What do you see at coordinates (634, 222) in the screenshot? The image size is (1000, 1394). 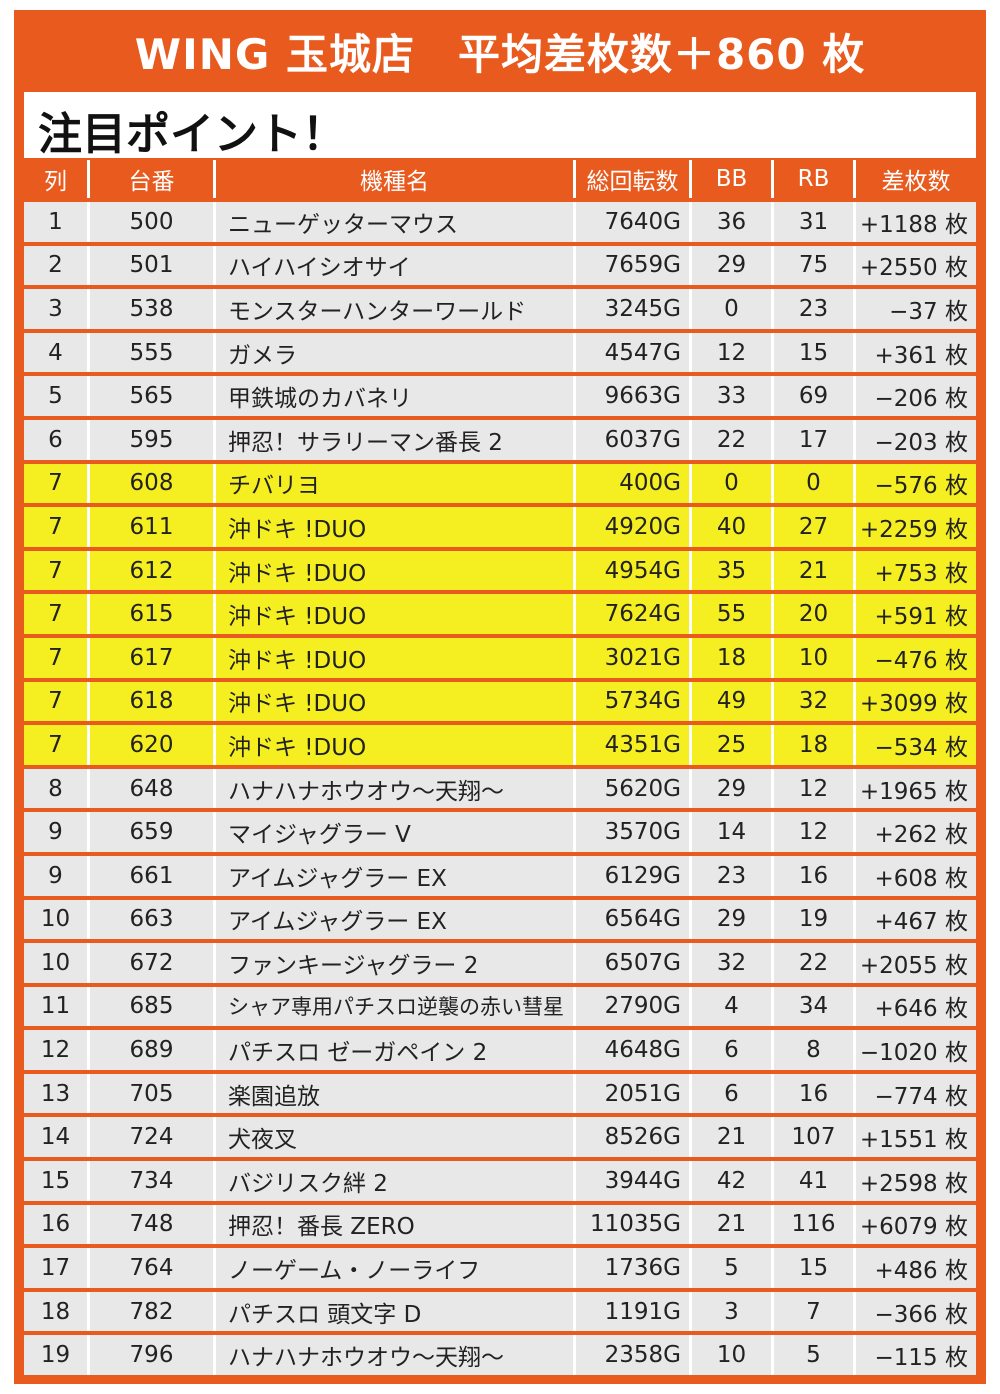 I see `total-spins-cell: 7640G` at bounding box center [634, 222].